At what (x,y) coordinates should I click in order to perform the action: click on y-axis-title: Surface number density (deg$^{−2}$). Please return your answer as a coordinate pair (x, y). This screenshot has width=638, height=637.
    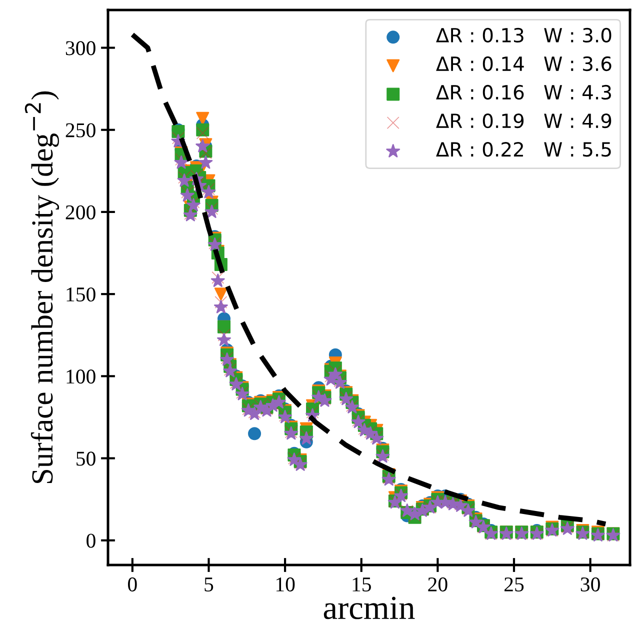
    Looking at the image, I should click on (42, 287).